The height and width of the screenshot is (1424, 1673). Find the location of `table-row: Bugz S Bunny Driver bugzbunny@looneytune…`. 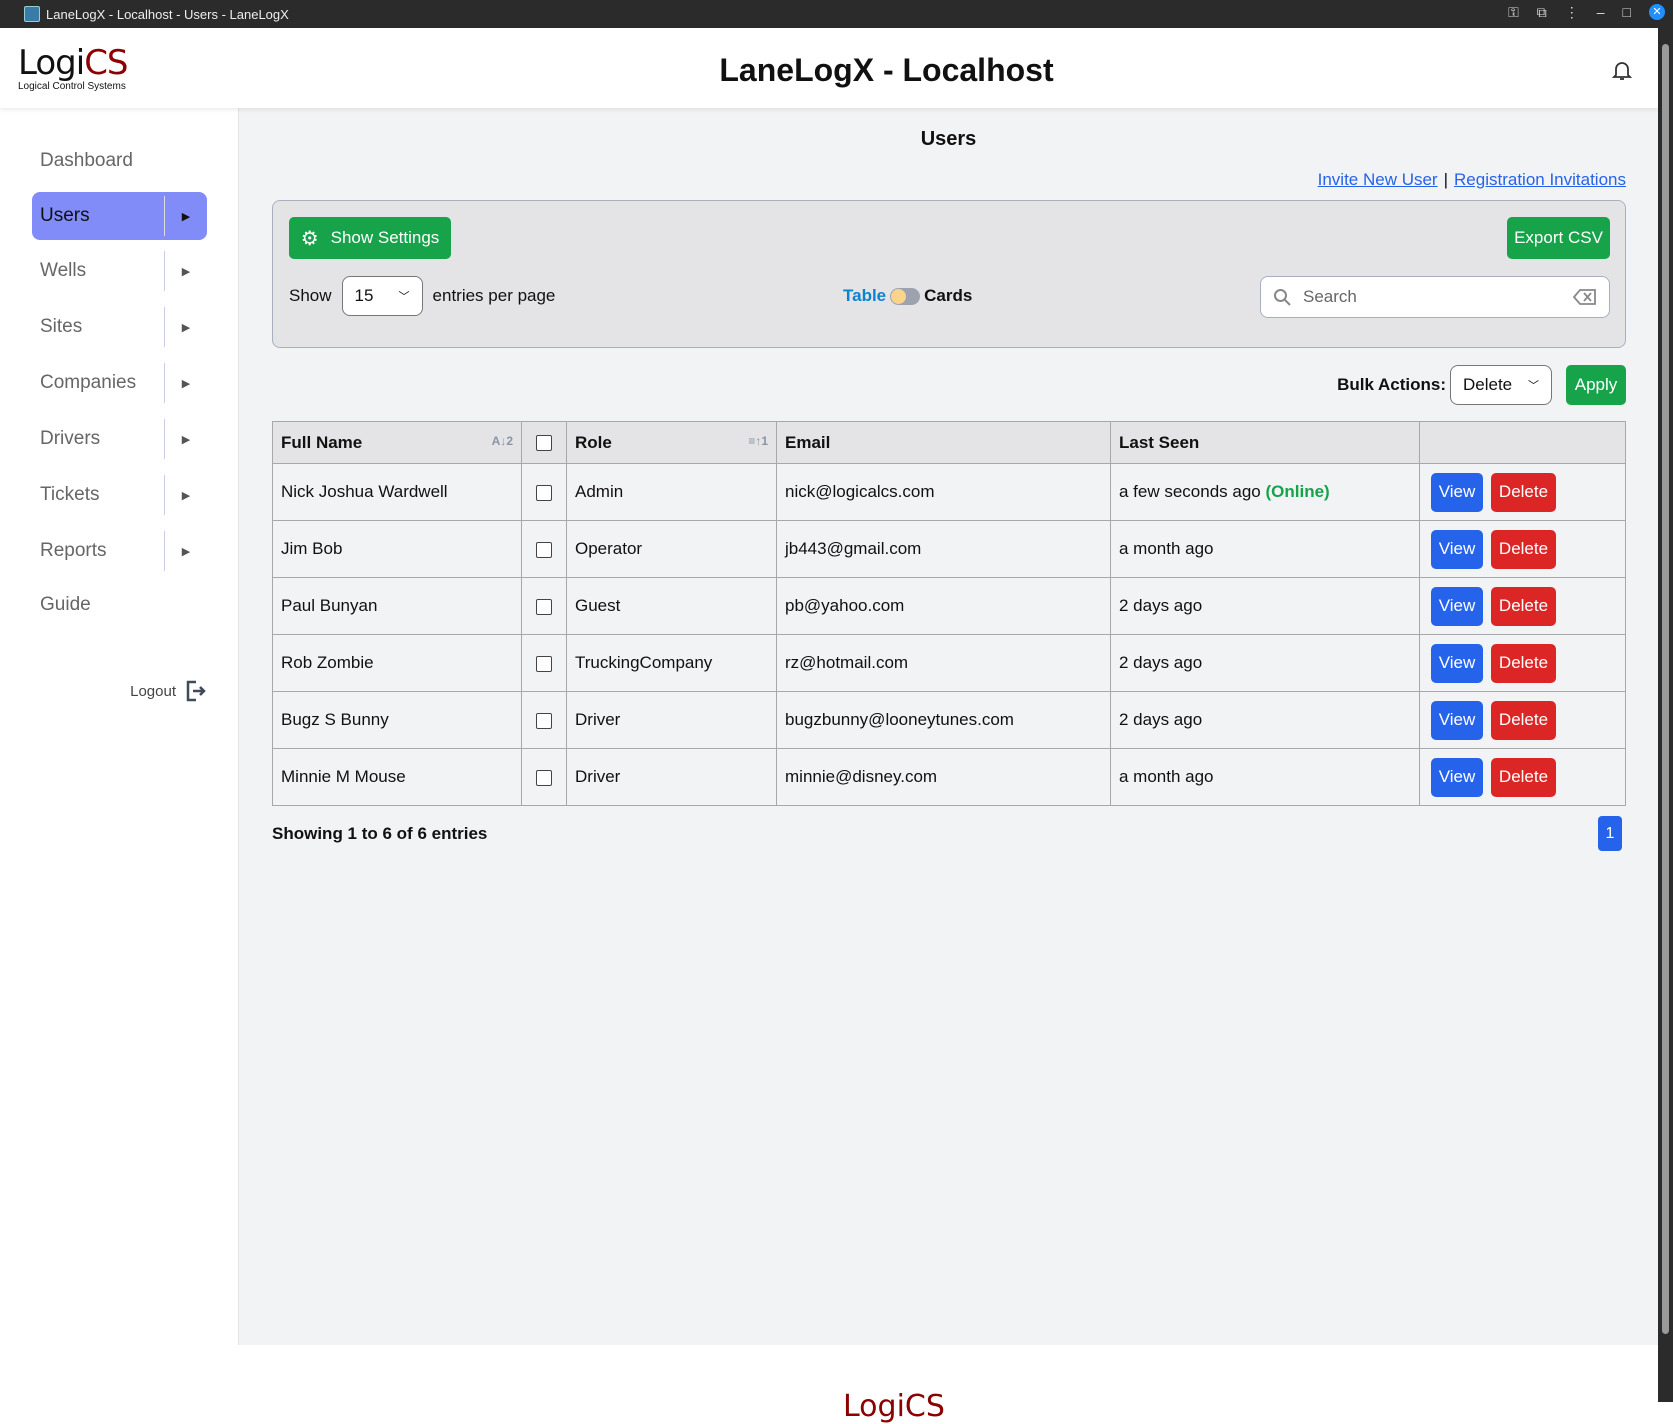

table-row: Bugz S Bunny Driver bugzbunny@looneytune… is located at coordinates (949, 720).